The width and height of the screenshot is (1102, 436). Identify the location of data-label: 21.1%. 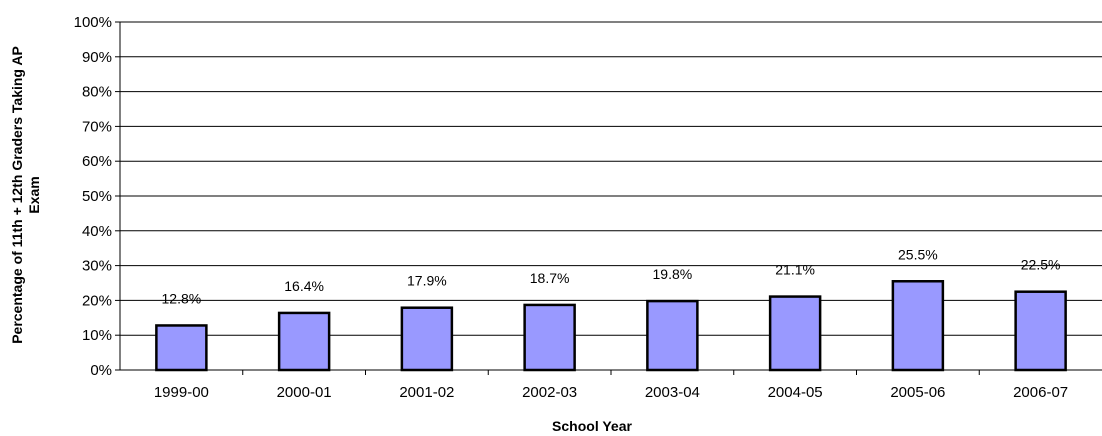
(795, 270).